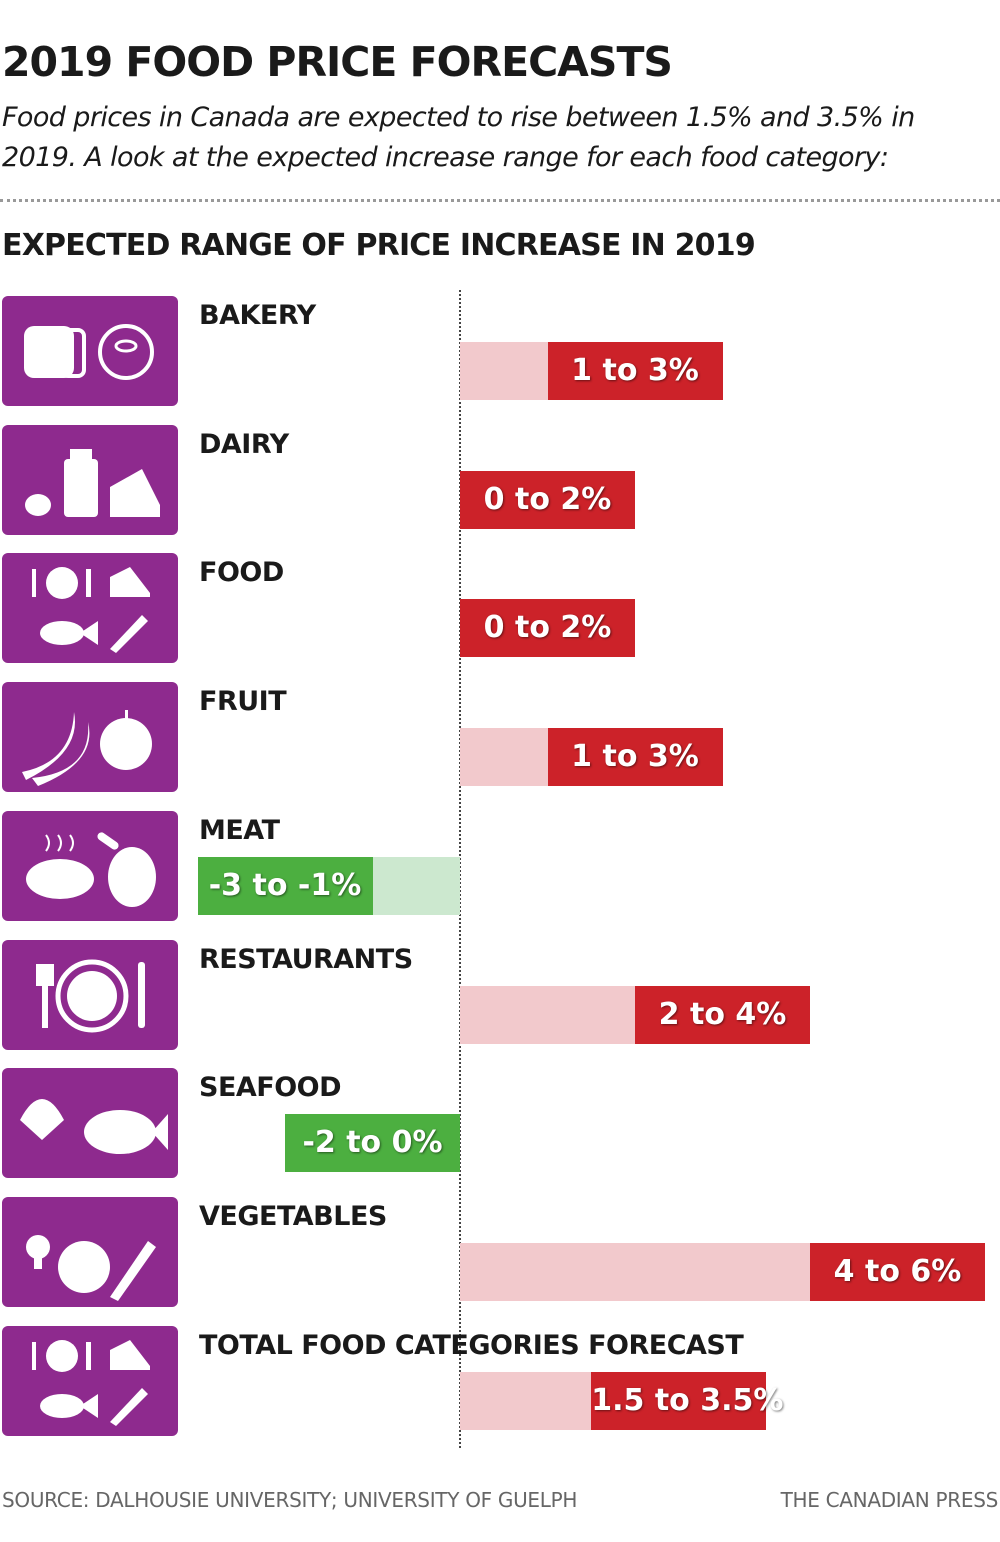  Describe the element at coordinates (90, 737) in the screenshot. I see `banana-apple-icon` at that location.